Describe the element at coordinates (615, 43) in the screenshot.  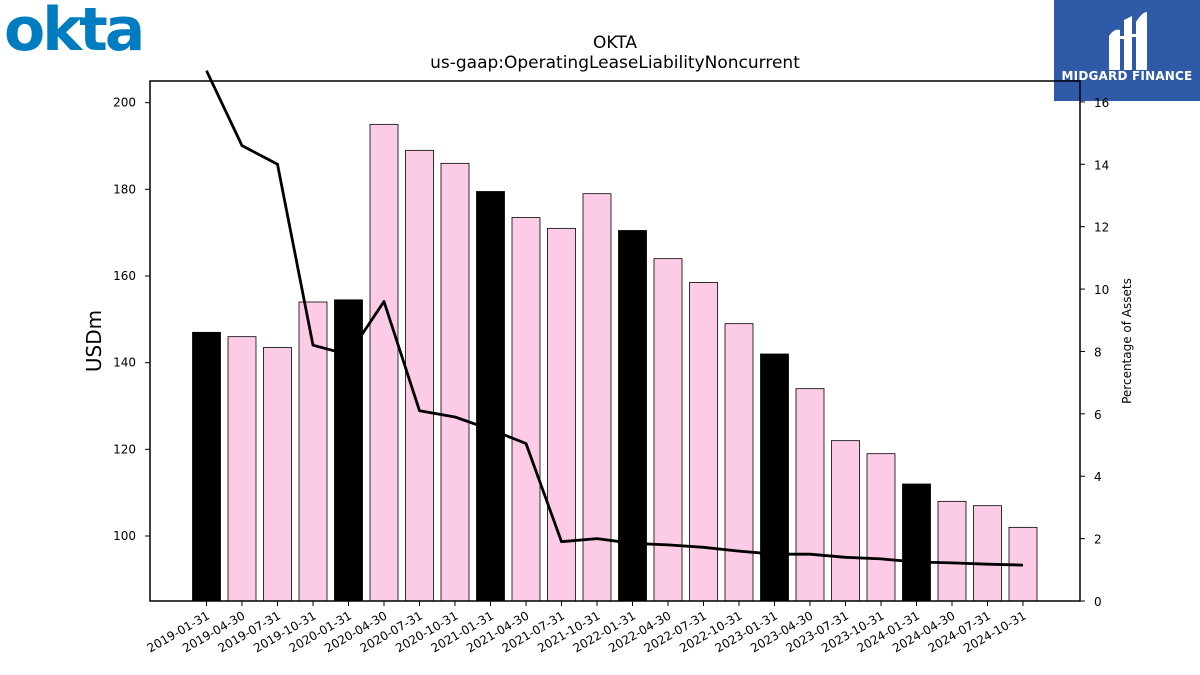
I see `chart-title: OKTA` at that location.